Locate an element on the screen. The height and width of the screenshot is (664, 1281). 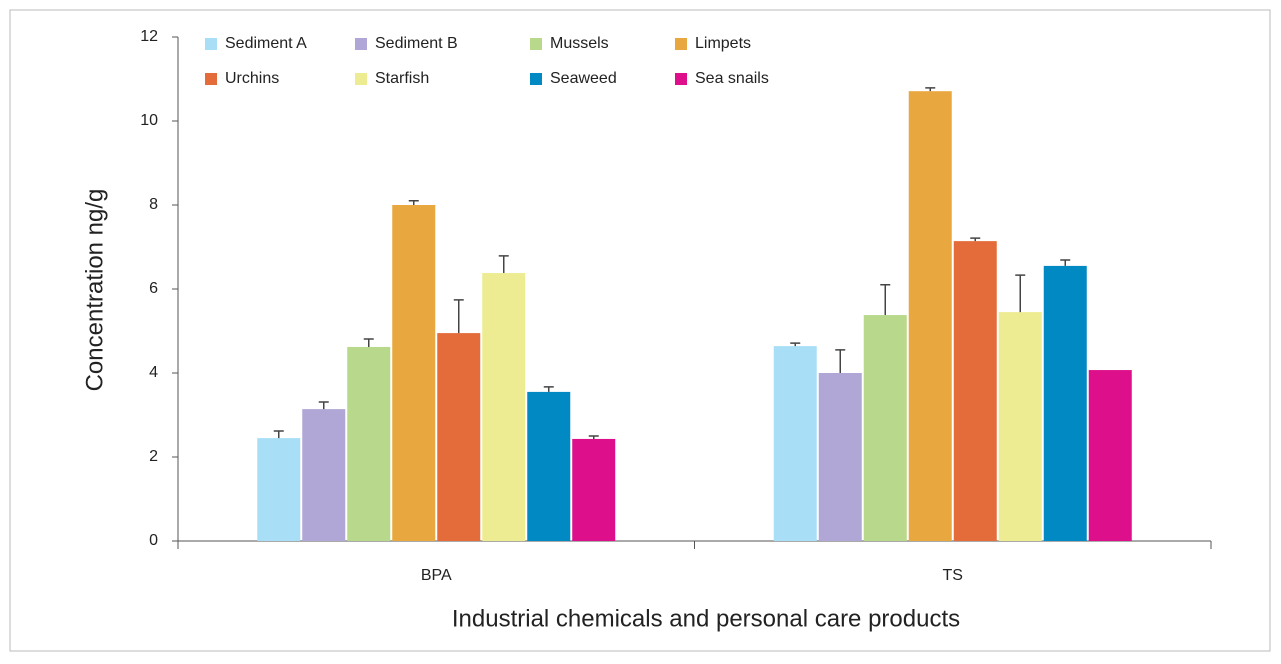
y-tick-label: 4 is located at coordinates (153, 372).